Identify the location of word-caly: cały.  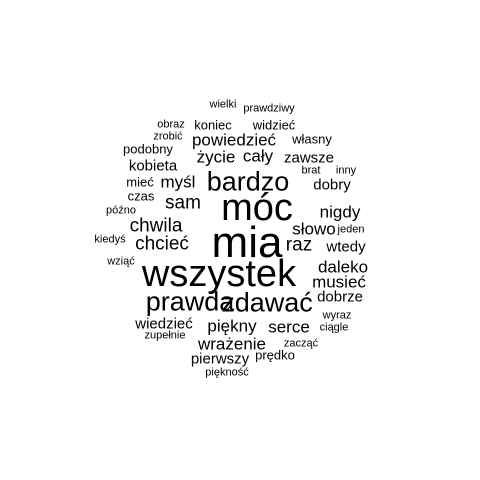
(258, 156).